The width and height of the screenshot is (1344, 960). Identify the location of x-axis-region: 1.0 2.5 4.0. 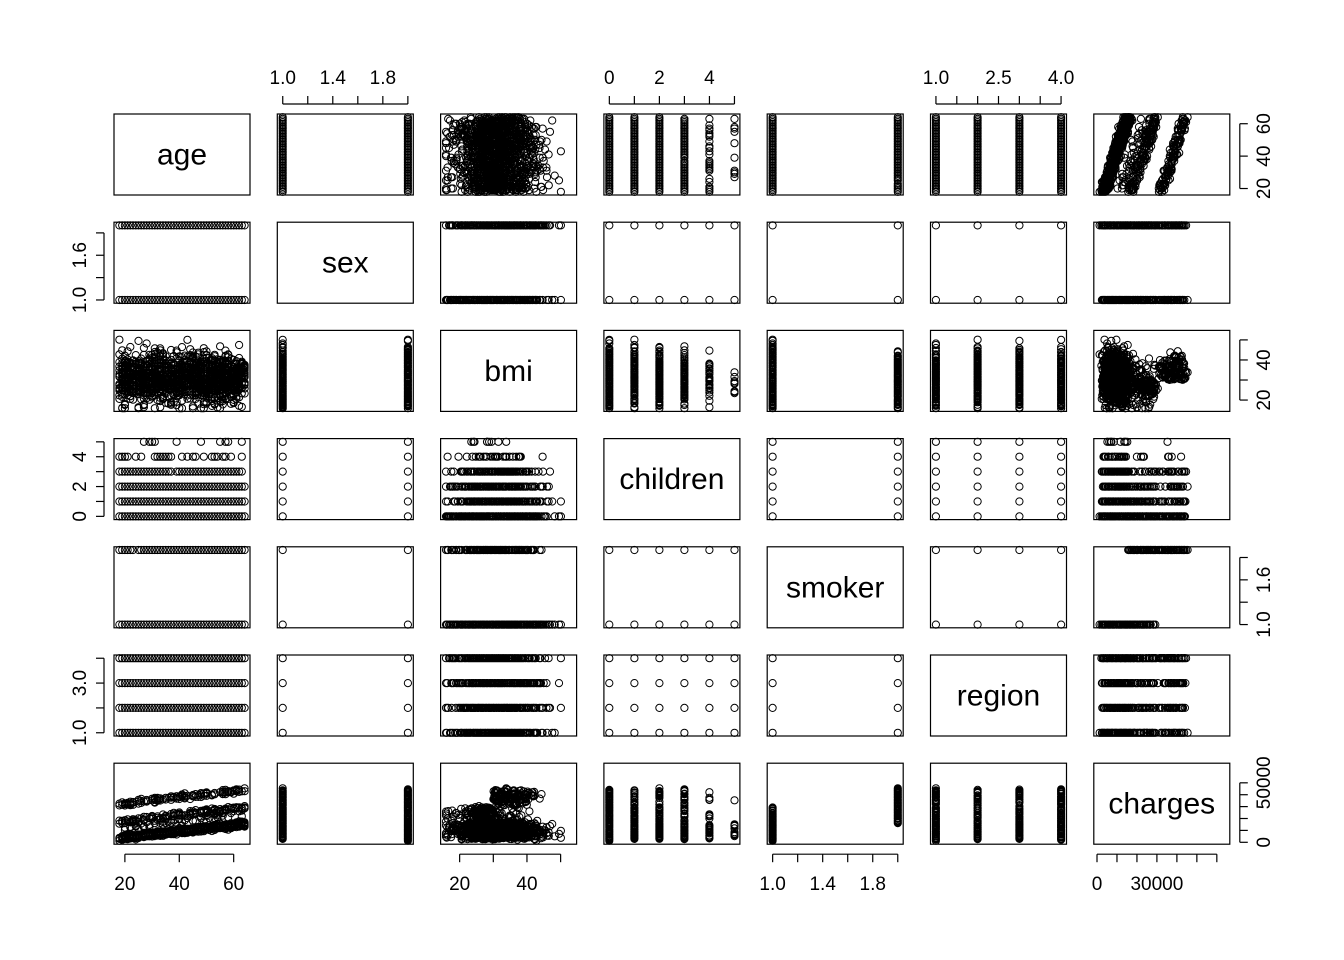
(998, 86).